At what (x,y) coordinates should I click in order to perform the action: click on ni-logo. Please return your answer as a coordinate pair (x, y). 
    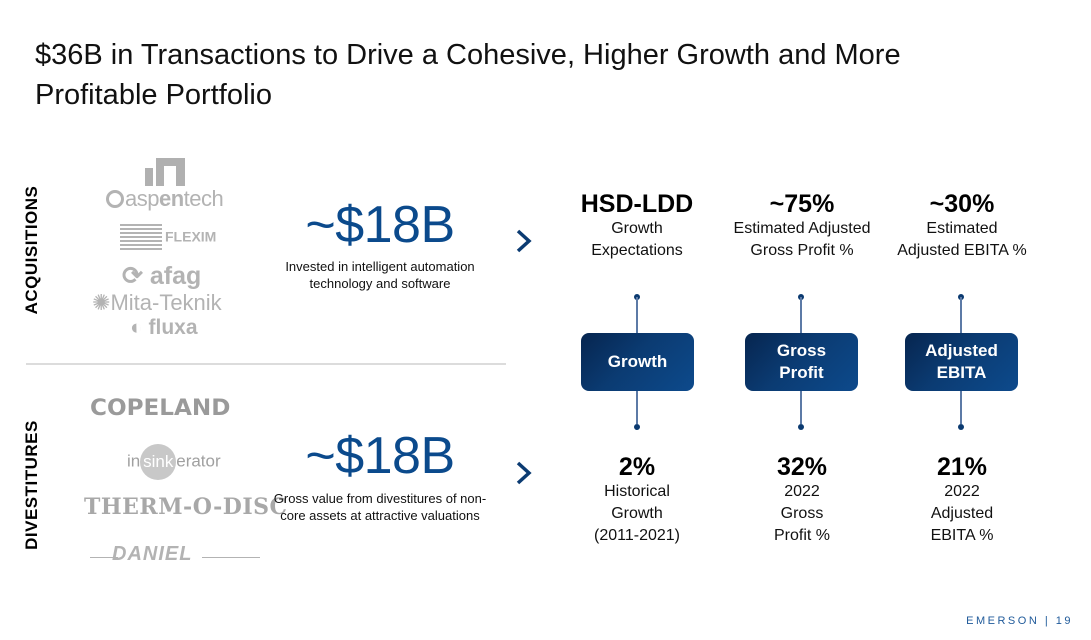
    Looking at the image, I should click on (166, 172).